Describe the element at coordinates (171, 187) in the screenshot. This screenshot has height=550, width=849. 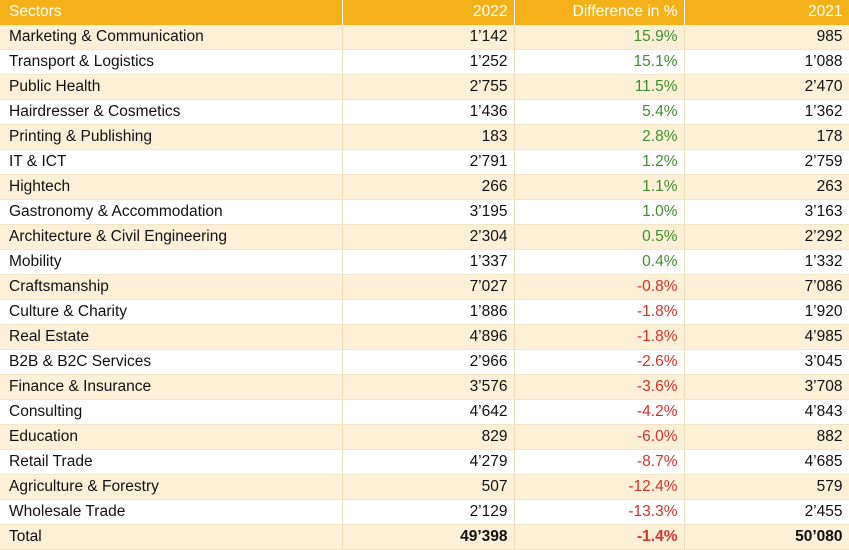
I see `sector-cell: Hightech` at that location.